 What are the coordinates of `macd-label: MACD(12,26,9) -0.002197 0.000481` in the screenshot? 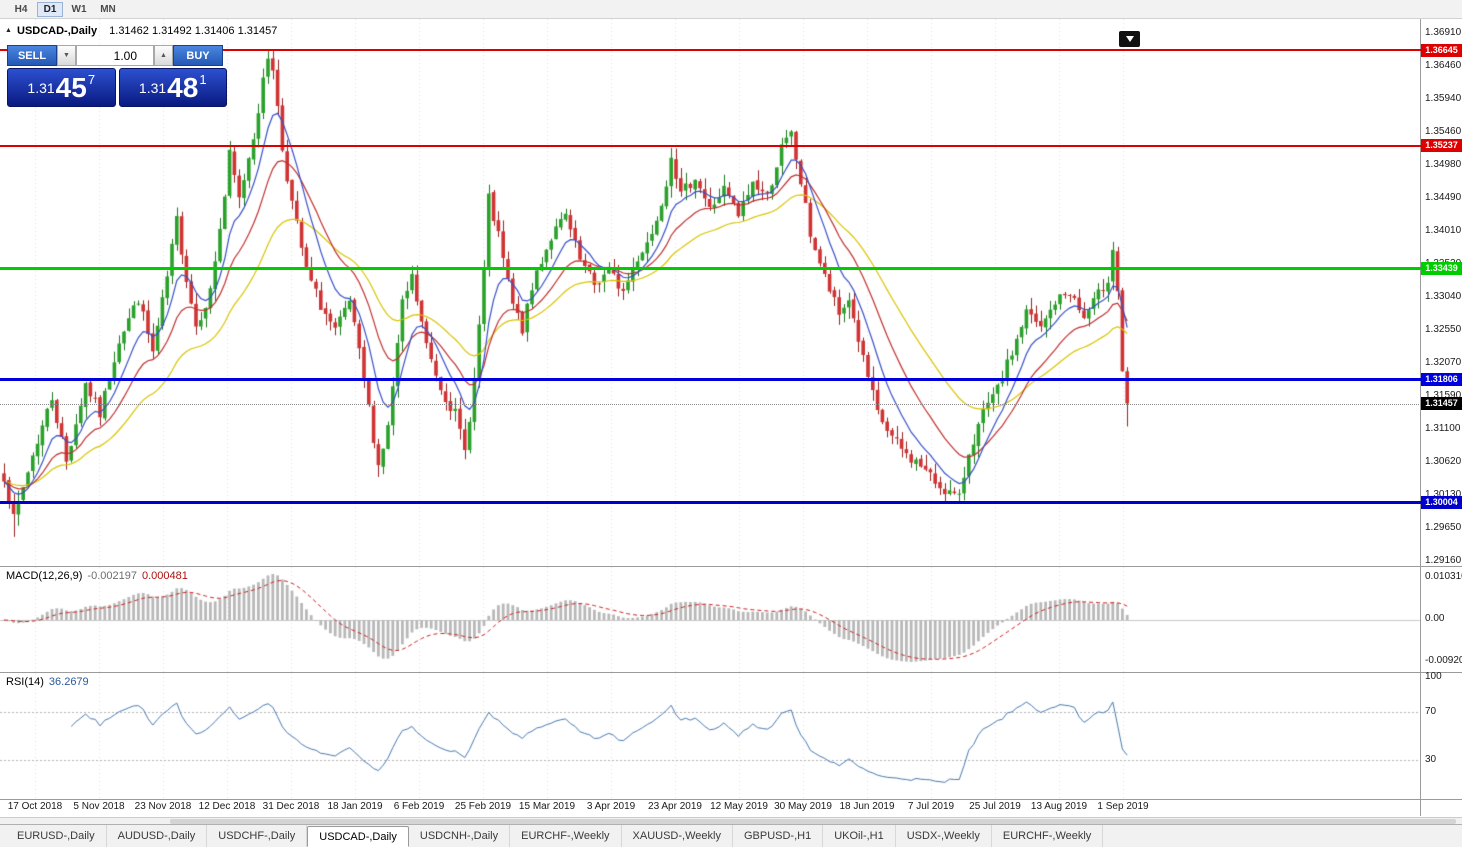 It's located at (97, 576).